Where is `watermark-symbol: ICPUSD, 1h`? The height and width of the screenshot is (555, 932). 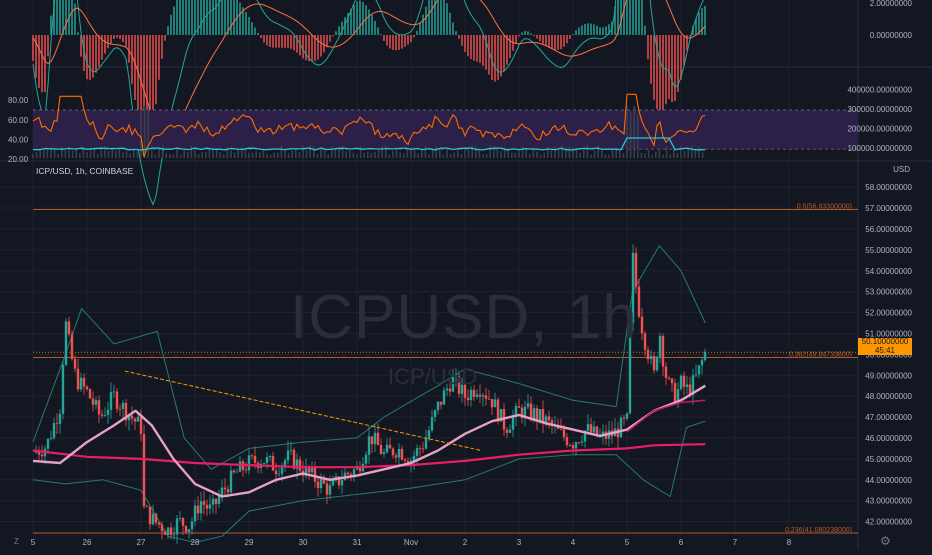
watermark-symbol: ICPUSD, 1h is located at coordinates (464, 317).